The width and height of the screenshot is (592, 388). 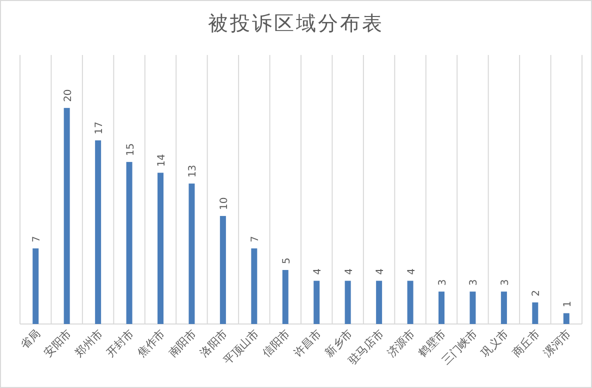 What do you see at coordinates (30, 339) in the screenshot?
I see `x-tick-label: 省局` at bounding box center [30, 339].